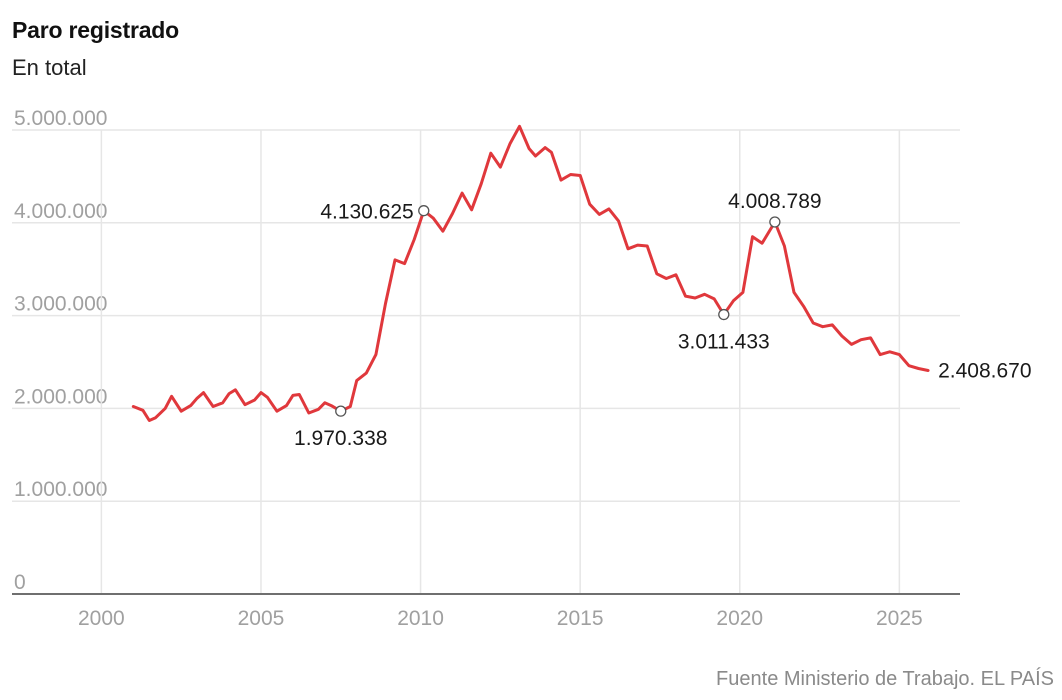 Image resolution: width=1062 pixels, height=700 pixels. What do you see at coordinates (60, 211) in the screenshot?
I see `y-tick-label: 4.000.000` at bounding box center [60, 211].